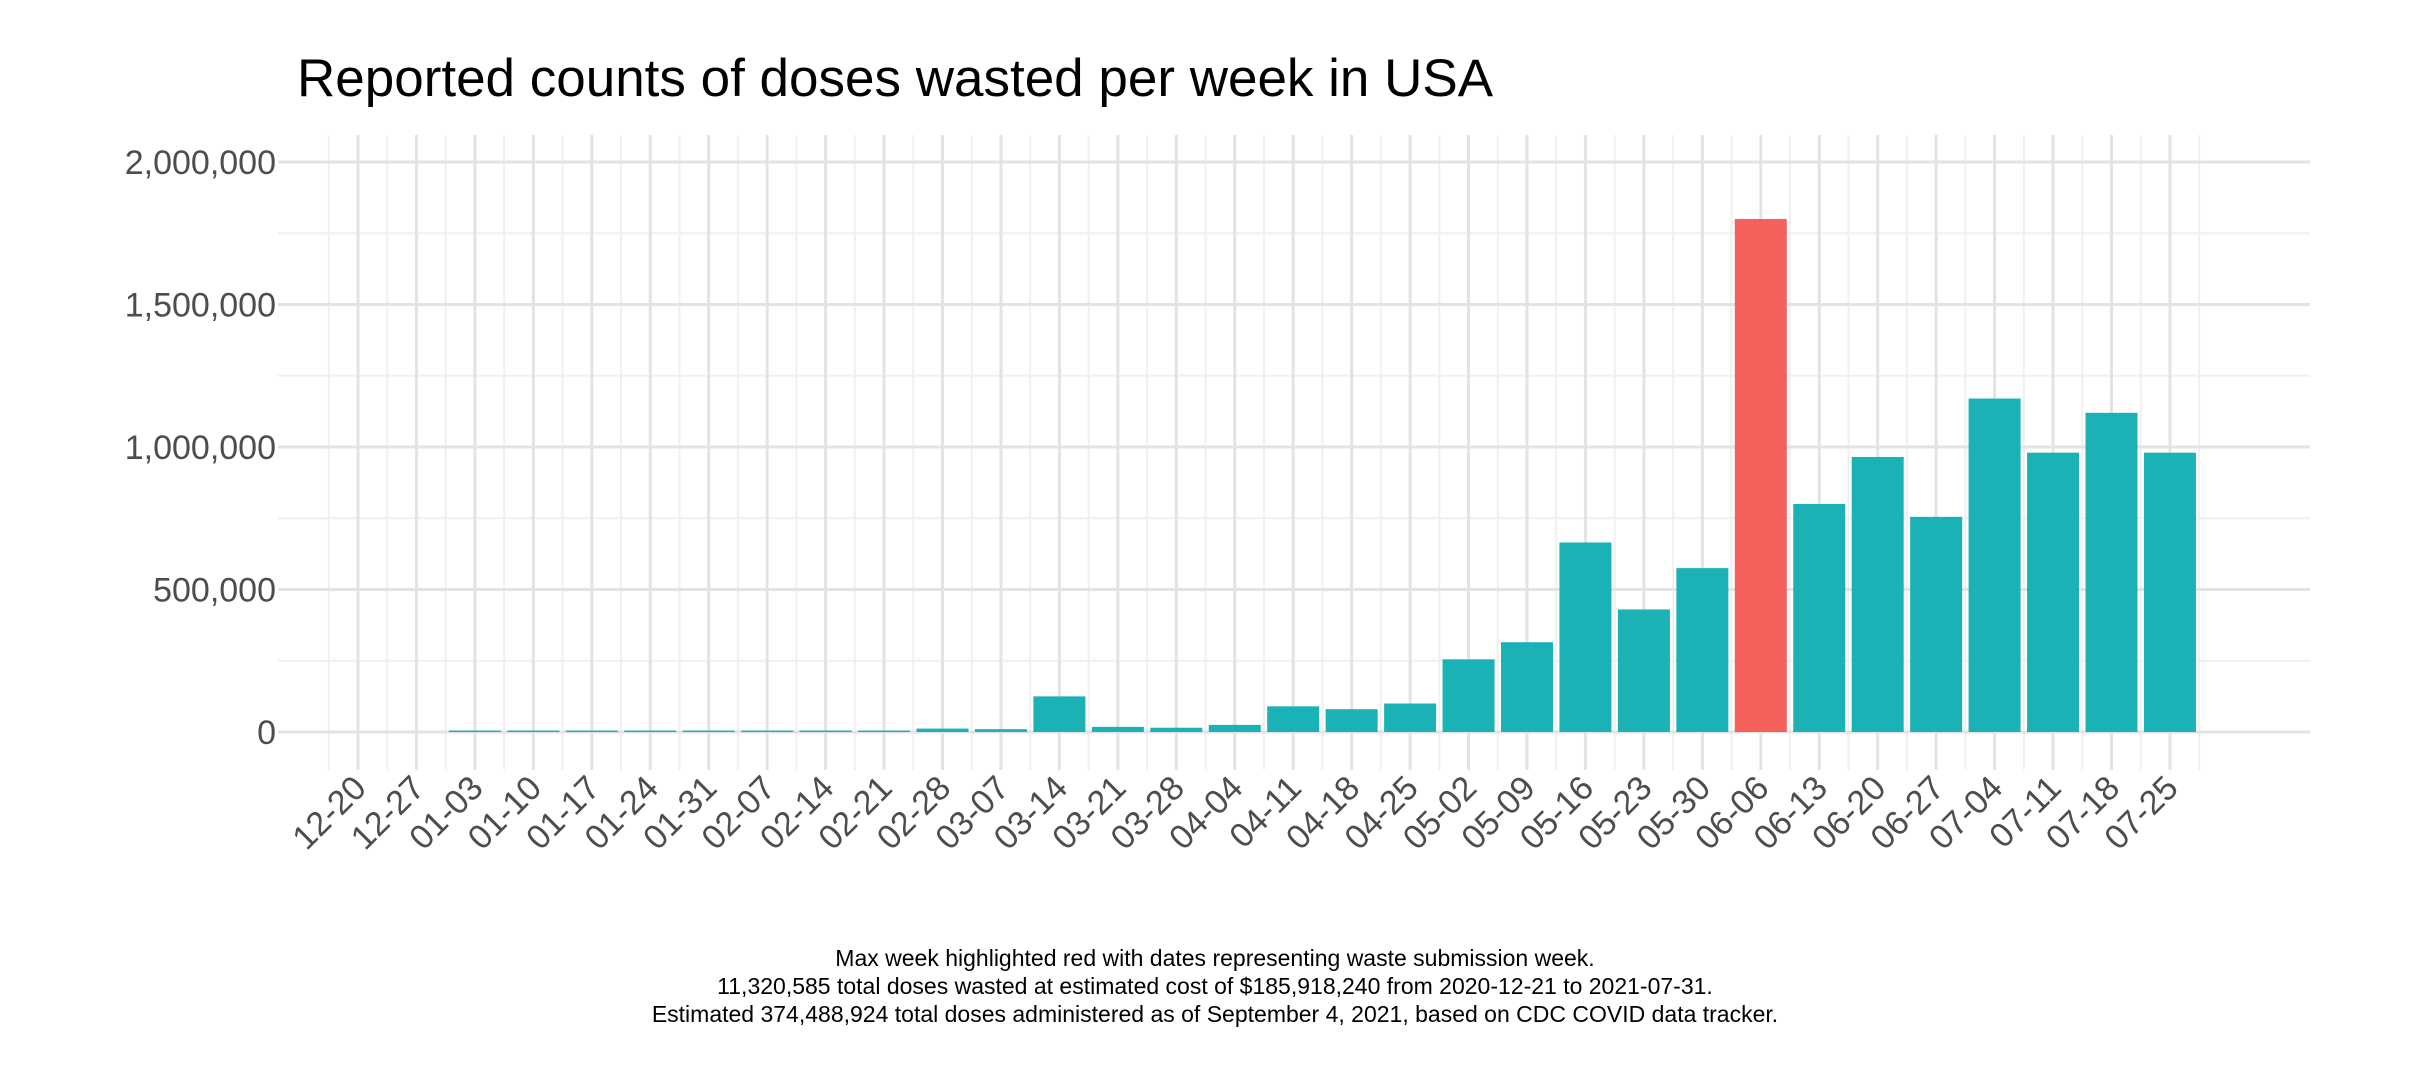  I want to click on y-tick-label: 1,000,000, so click(200, 448).